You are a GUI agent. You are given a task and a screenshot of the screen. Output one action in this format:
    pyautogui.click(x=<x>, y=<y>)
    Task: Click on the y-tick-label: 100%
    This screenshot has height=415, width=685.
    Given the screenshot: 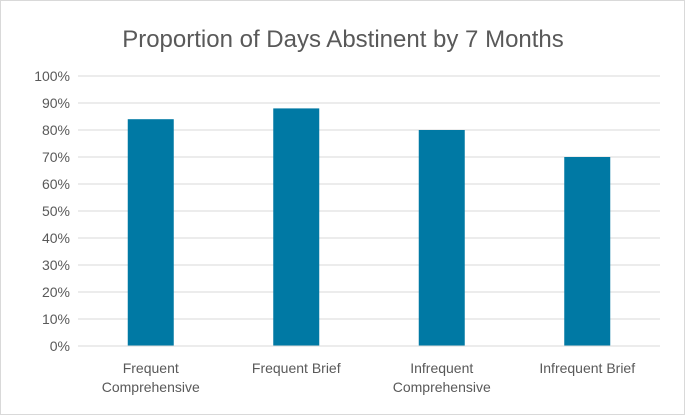 What is the action you would take?
    pyautogui.click(x=52, y=76)
    